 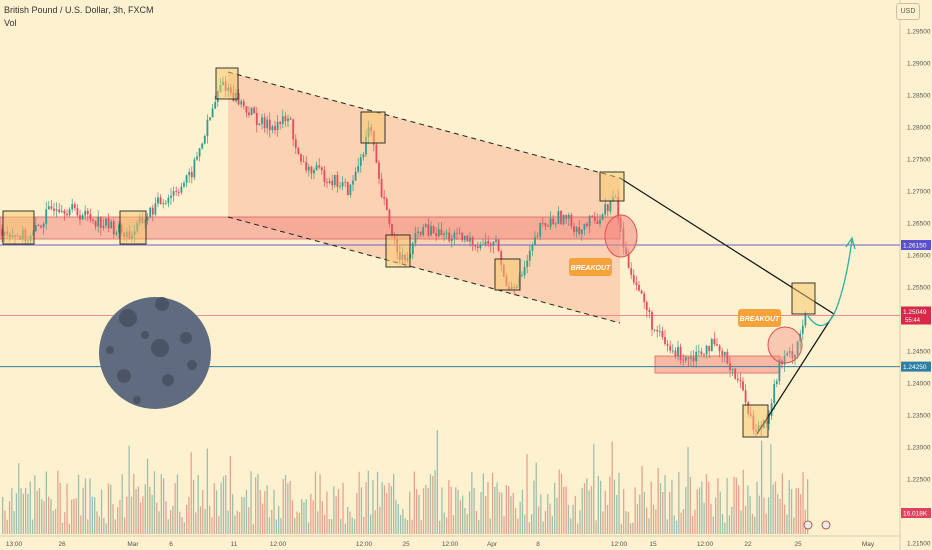 I want to click on time-tick-label: 12:00, so click(x=705, y=544).